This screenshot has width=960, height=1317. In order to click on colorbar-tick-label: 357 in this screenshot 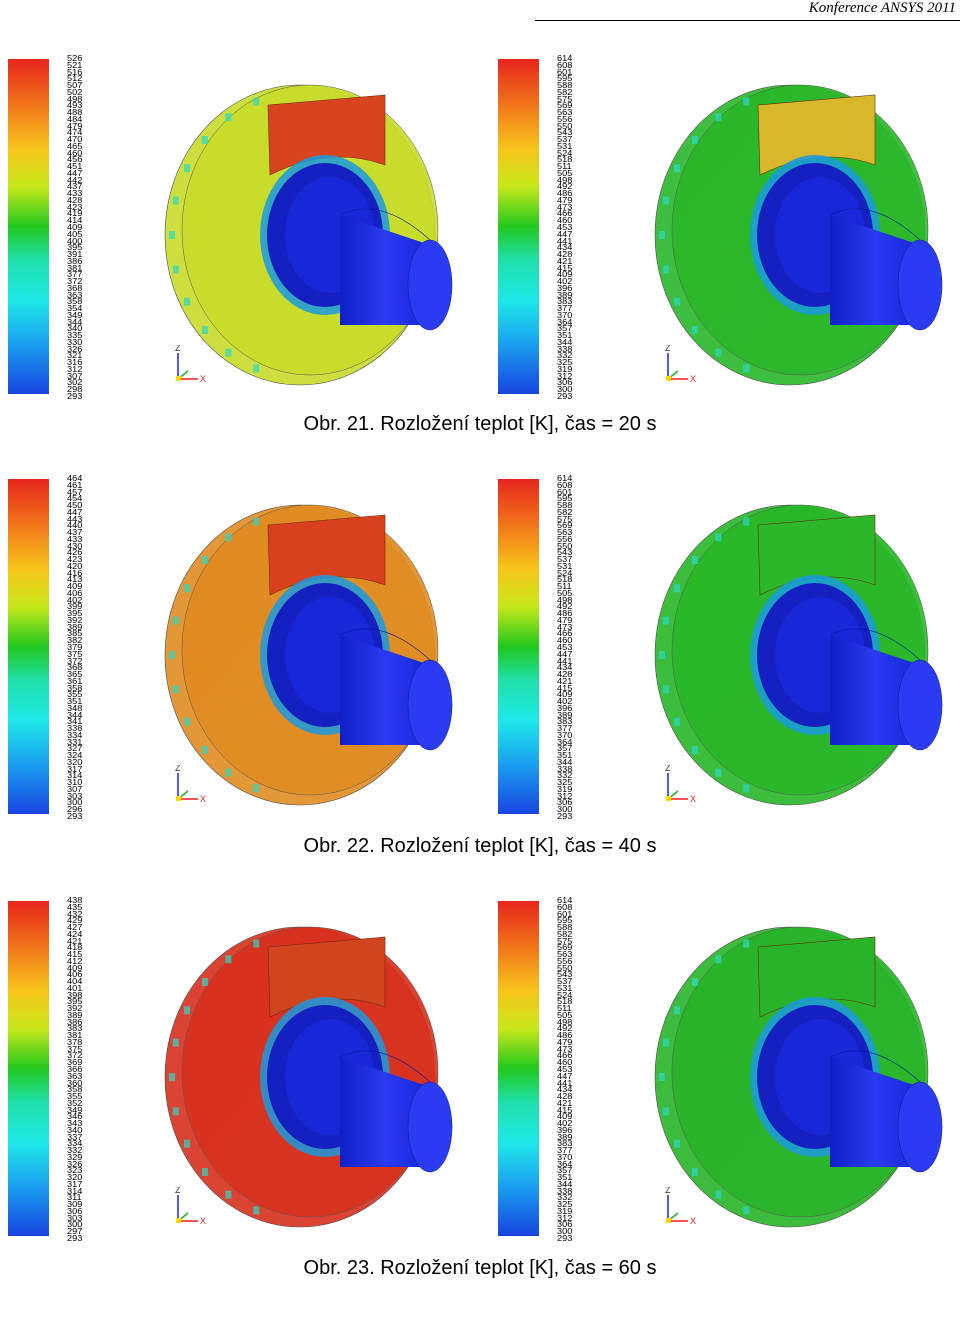, I will do `click(565, 329)`.